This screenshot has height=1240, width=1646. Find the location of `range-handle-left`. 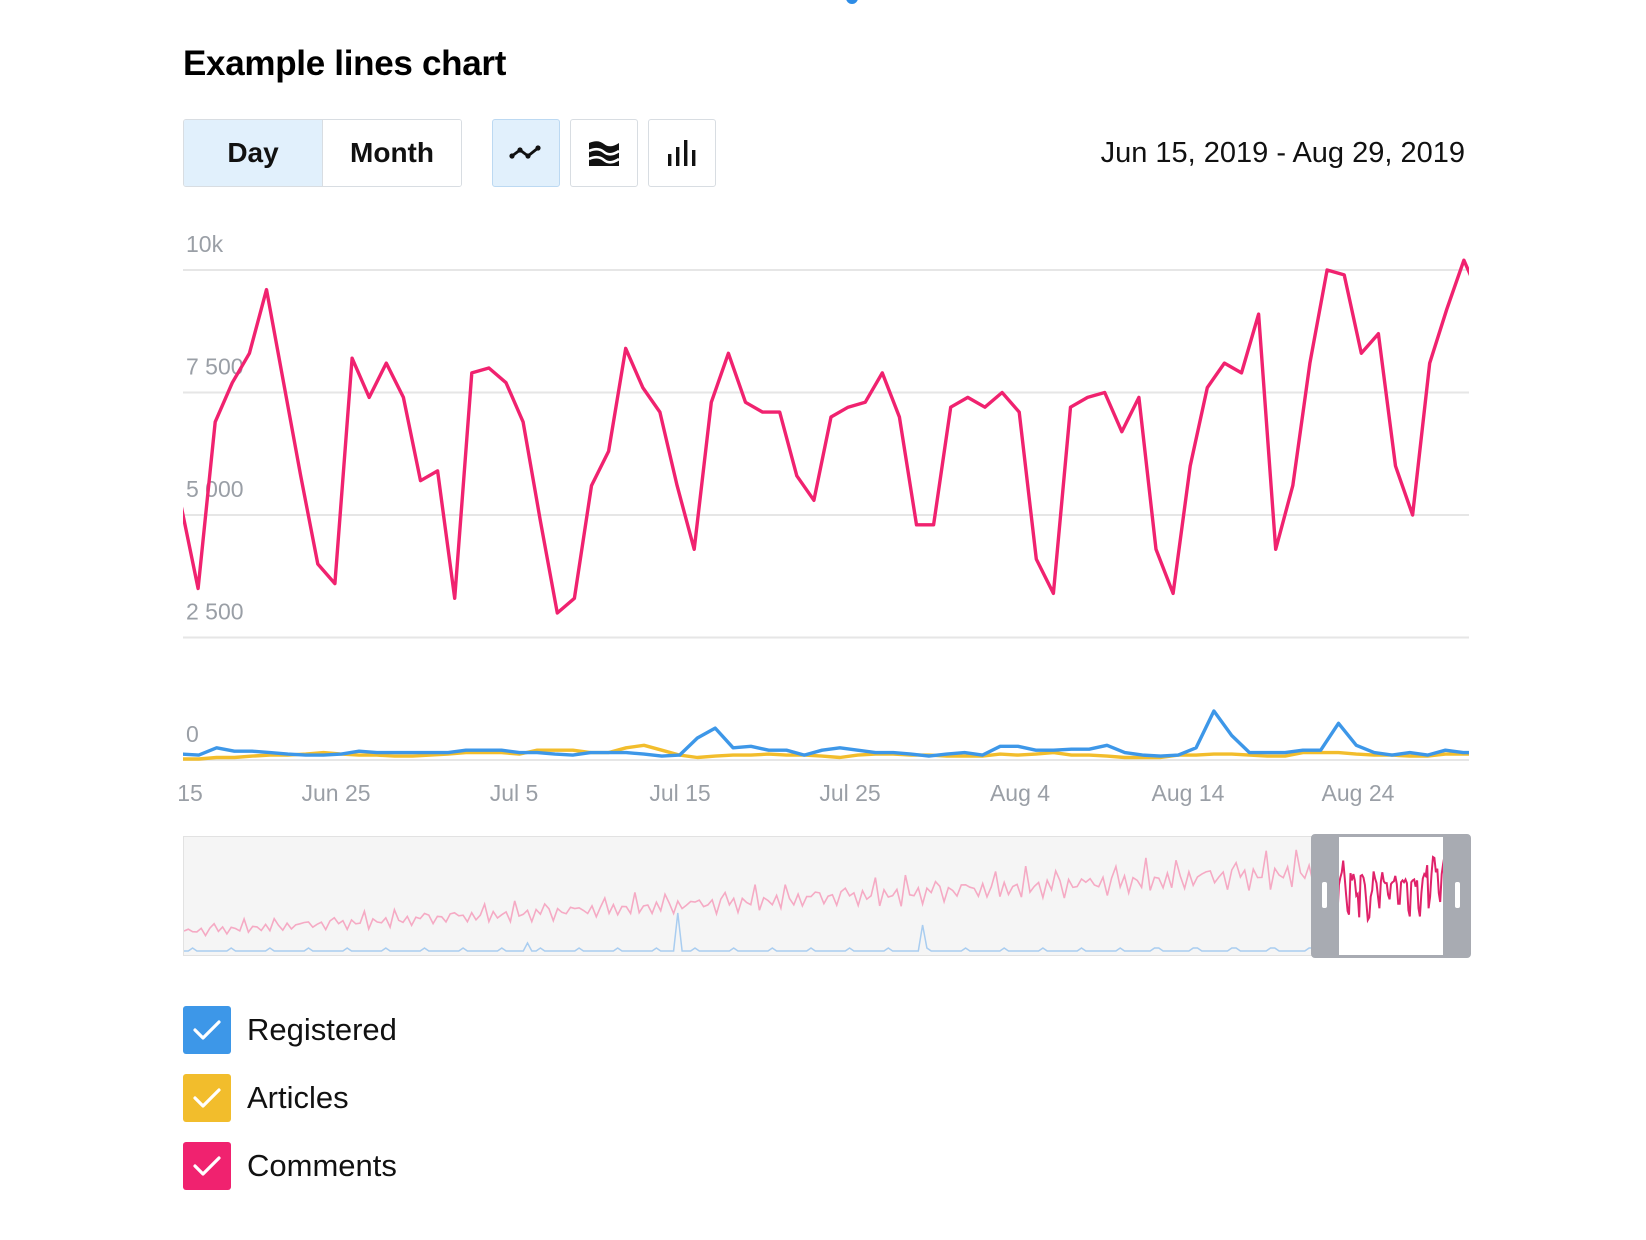

range-handle-left is located at coordinates (1324, 895).